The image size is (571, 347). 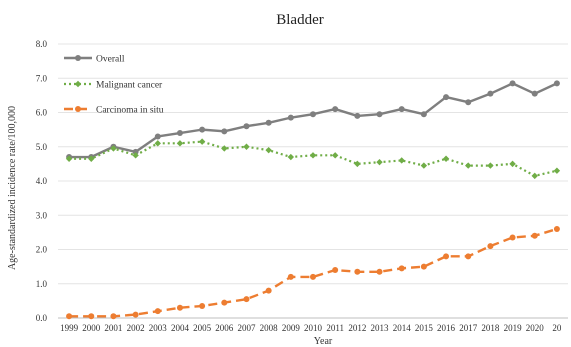 I want to click on y-tick-label: 4.0, so click(x=42, y=181).